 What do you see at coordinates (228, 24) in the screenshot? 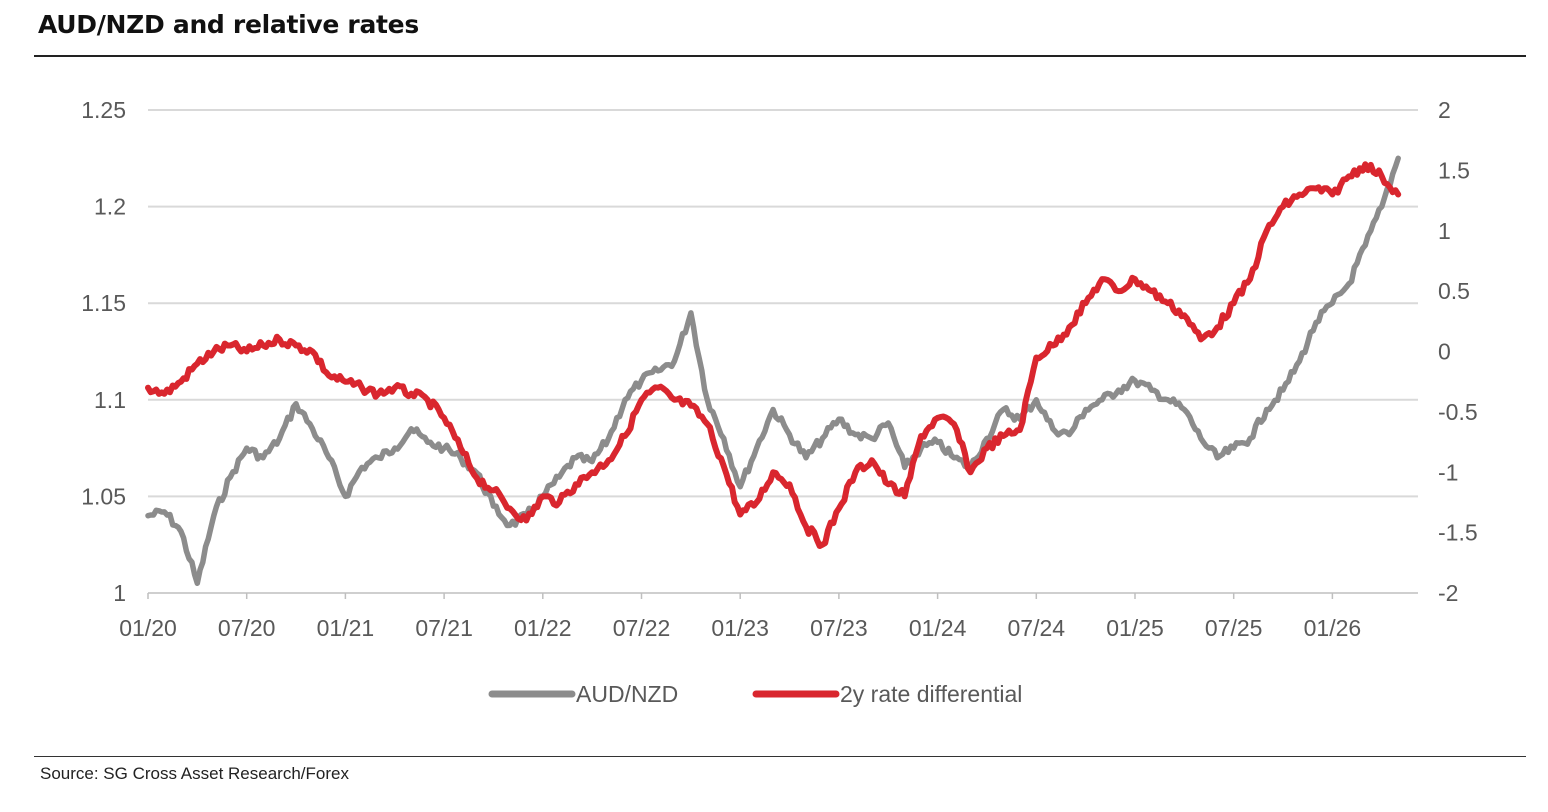
I see `chart-title: AUD/NZD and relative rates` at bounding box center [228, 24].